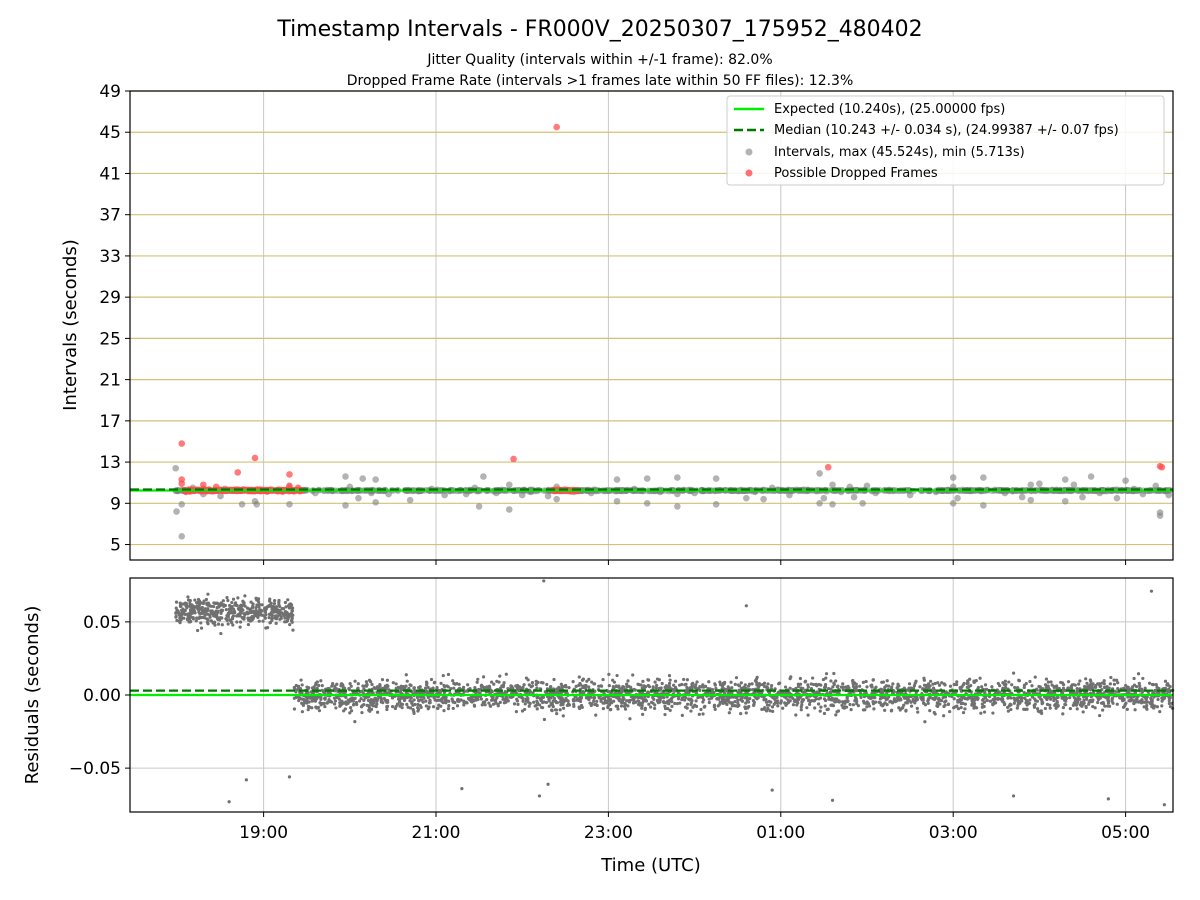 The height and width of the screenshot is (900, 1200). I want to click on y-tick-label: −0.05, so click(95, 769).